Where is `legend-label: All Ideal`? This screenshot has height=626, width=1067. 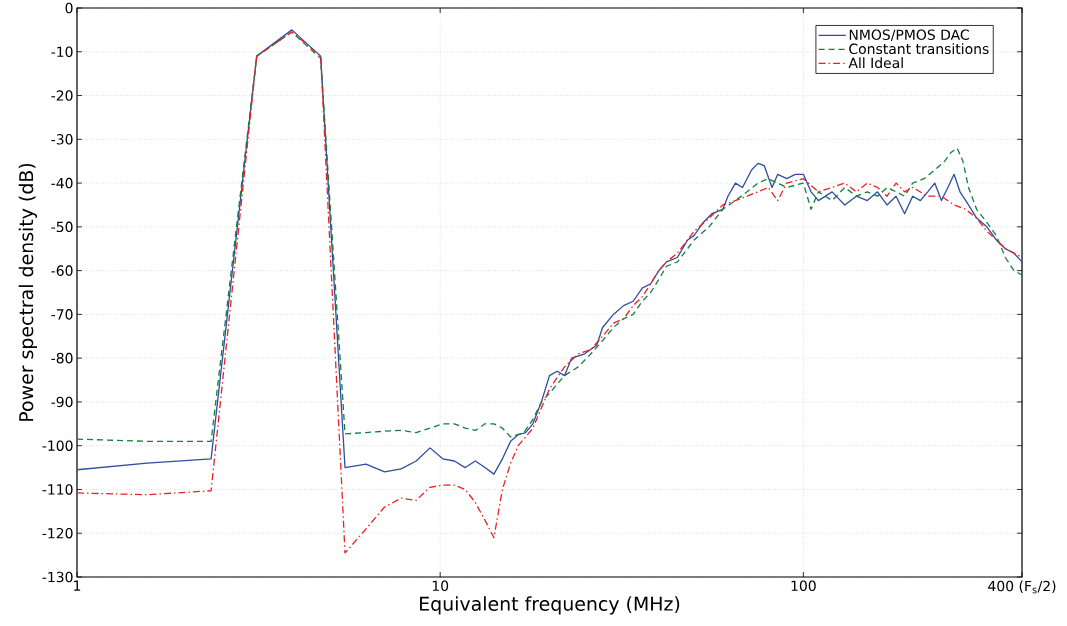
legend-label: All Ideal is located at coordinates (875, 63).